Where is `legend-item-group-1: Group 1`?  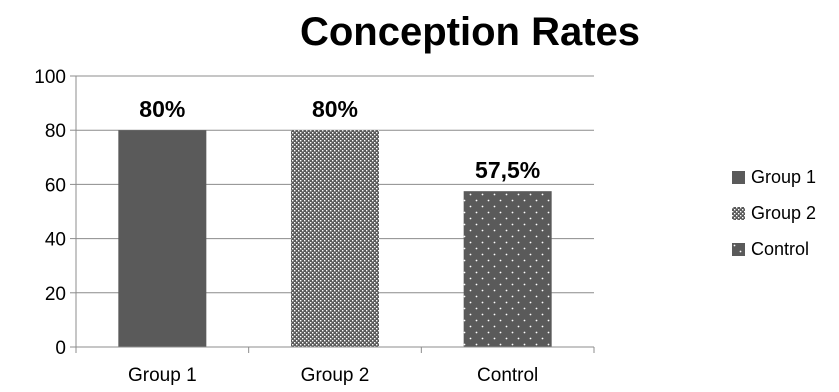 legend-item-group-1: Group 1 is located at coordinates (774, 177).